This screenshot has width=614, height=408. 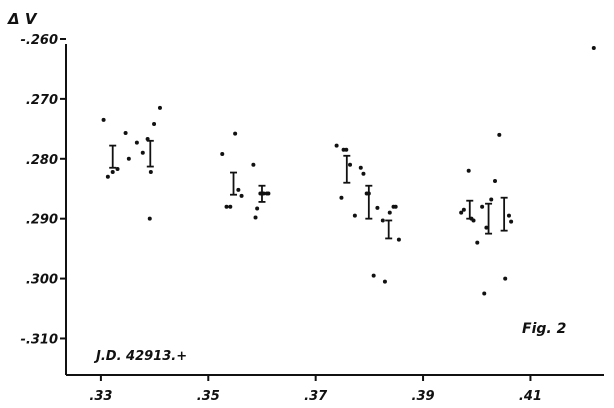 I want to click on x-tick-label: .35, so click(x=208, y=396).